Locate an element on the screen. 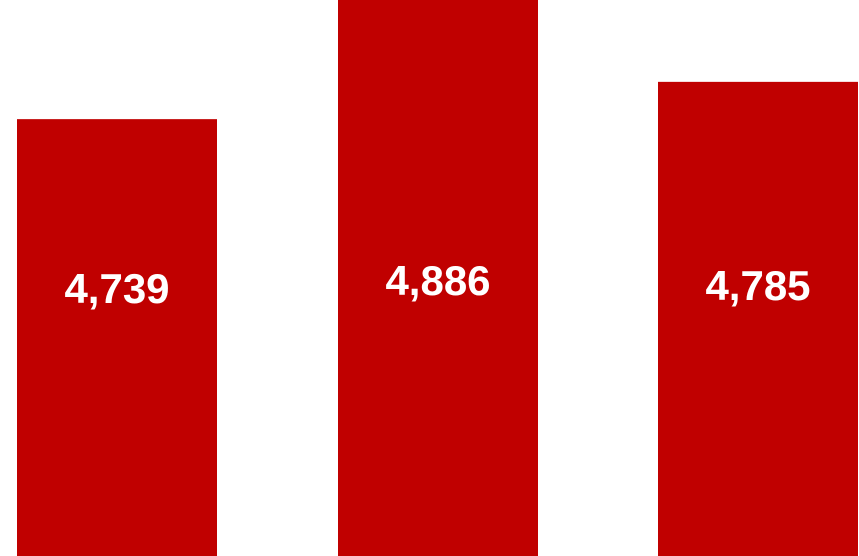 This screenshot has width=859, height=556. bar-value-label-2: 4,886 is located at coordinates (437, 280).